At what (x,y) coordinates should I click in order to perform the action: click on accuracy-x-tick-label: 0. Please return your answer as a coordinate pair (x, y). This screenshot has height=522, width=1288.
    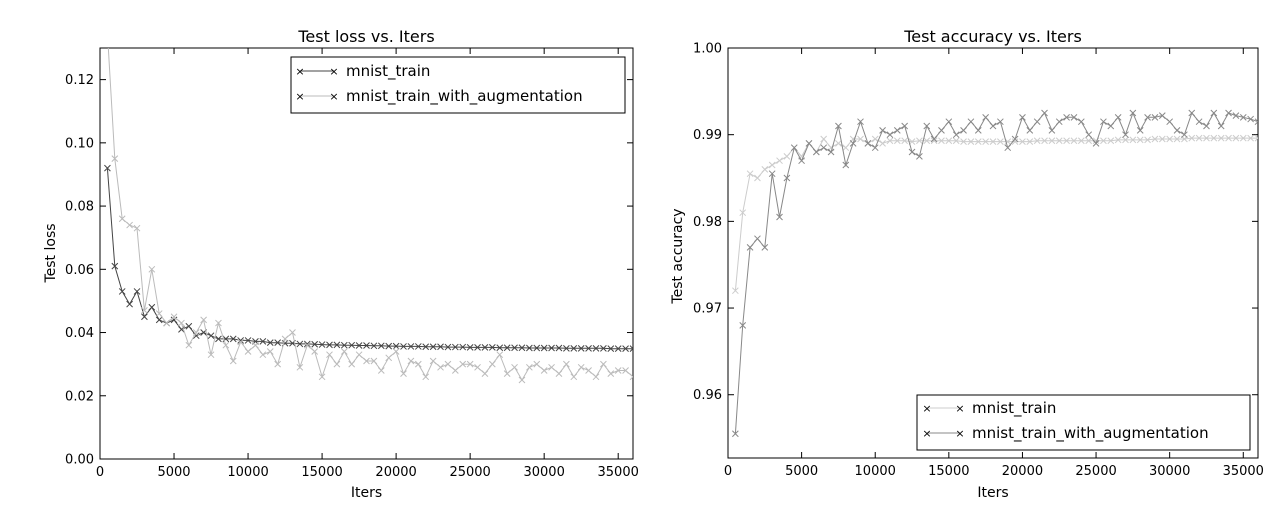
    Looking at the image, I should click on (728, 471).